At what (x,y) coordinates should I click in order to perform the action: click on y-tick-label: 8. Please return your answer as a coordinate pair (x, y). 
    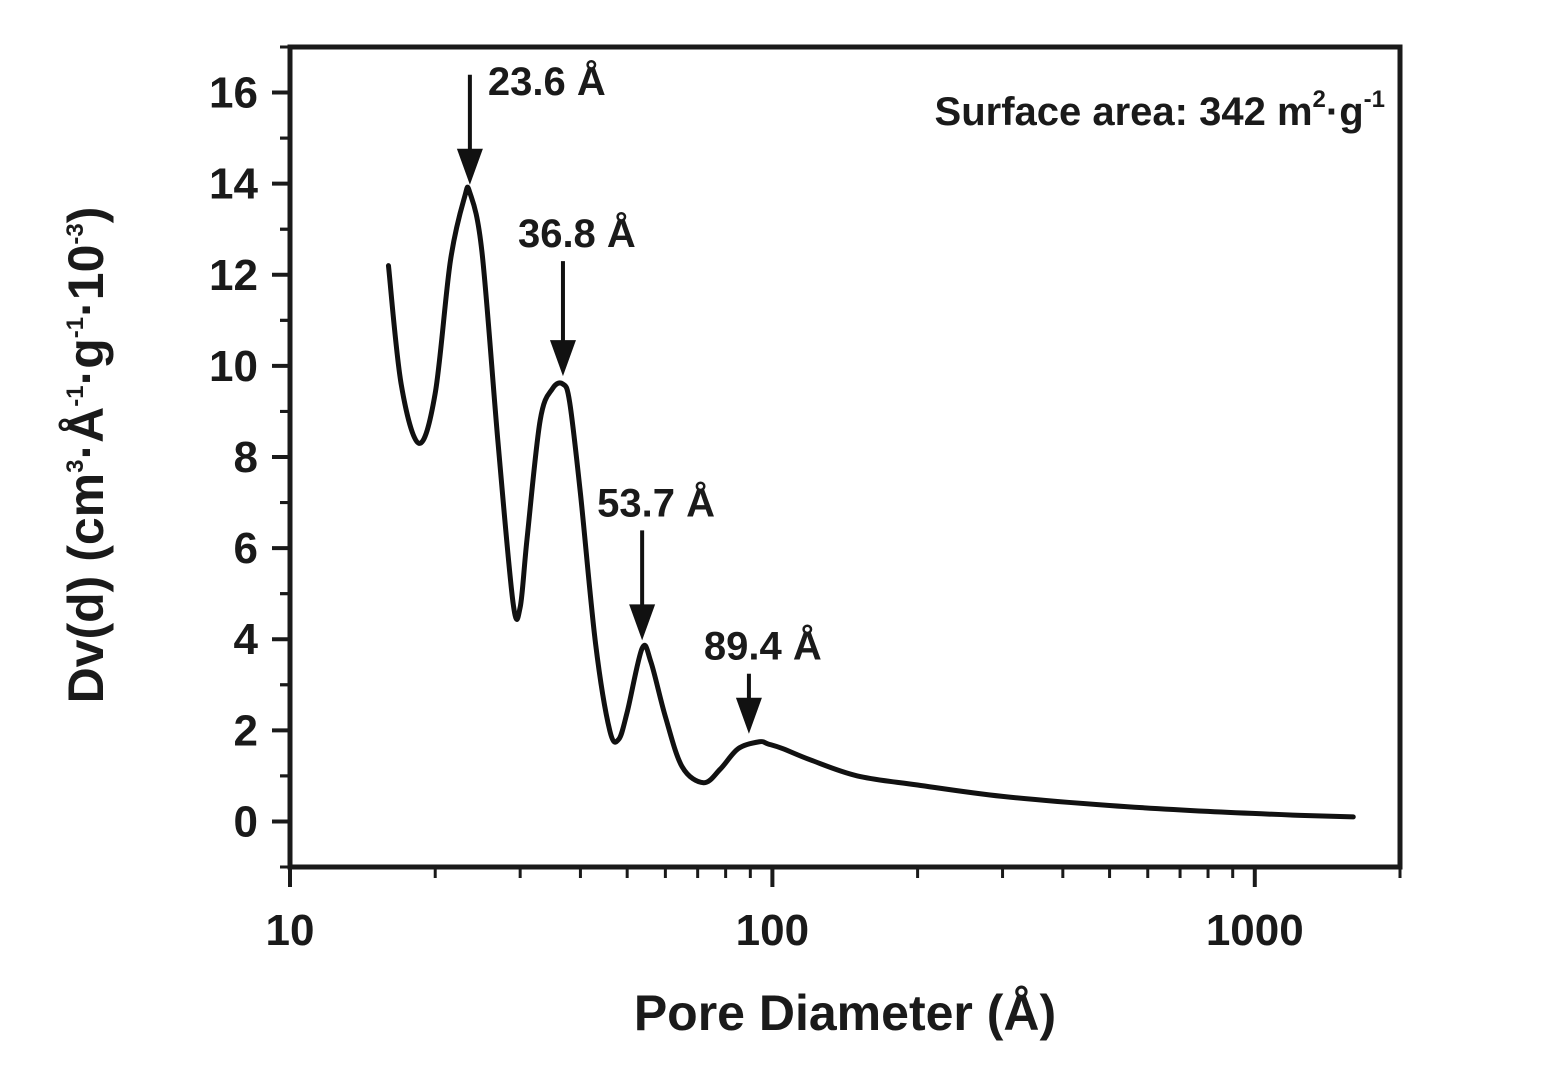
    Looking at the image, I should click on (246, 457).